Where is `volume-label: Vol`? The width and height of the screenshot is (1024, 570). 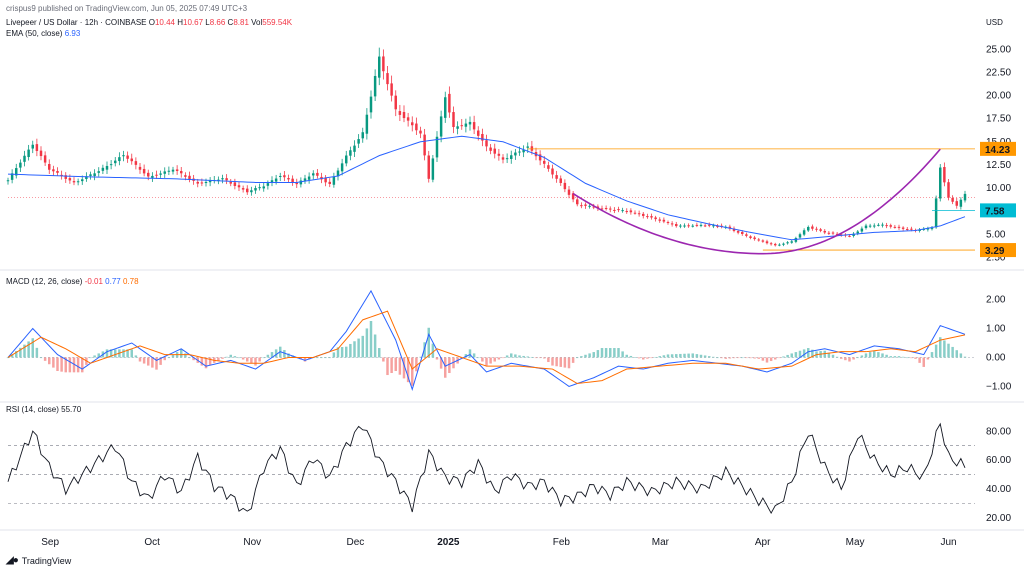 volume-label: Vol is located at coordinates (257, 22).